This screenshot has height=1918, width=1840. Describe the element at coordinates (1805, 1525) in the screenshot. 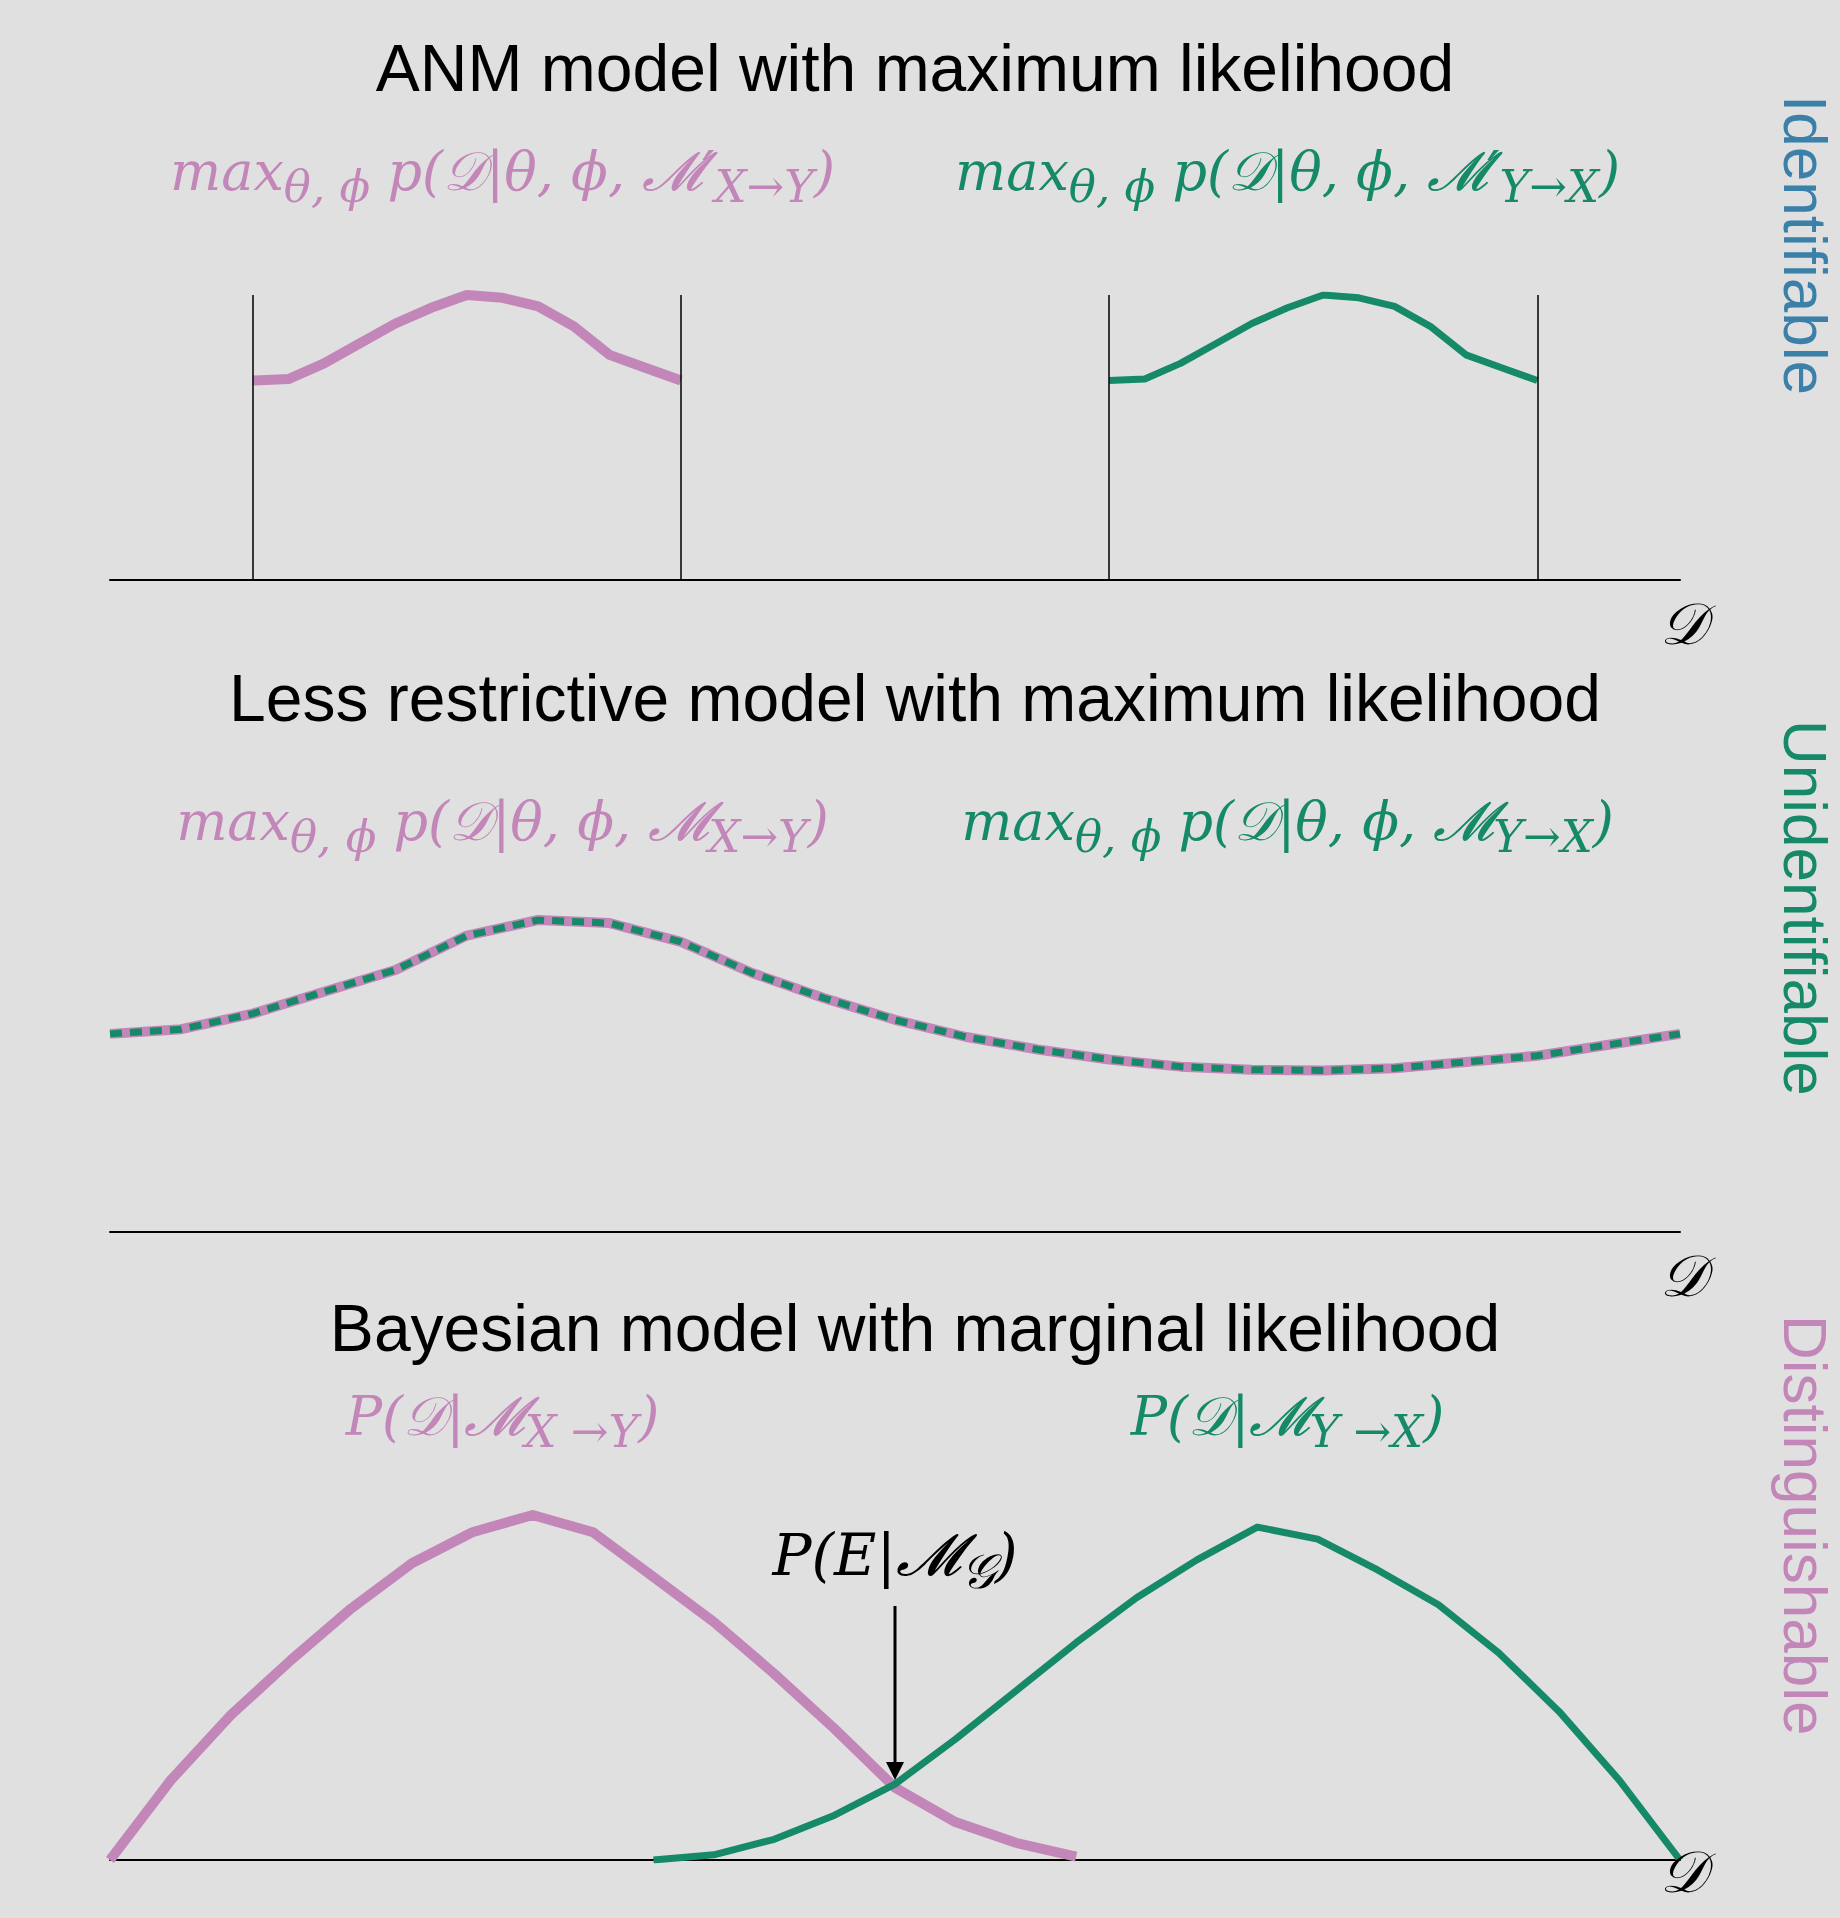

I see `text: Distinguishable` at that location.